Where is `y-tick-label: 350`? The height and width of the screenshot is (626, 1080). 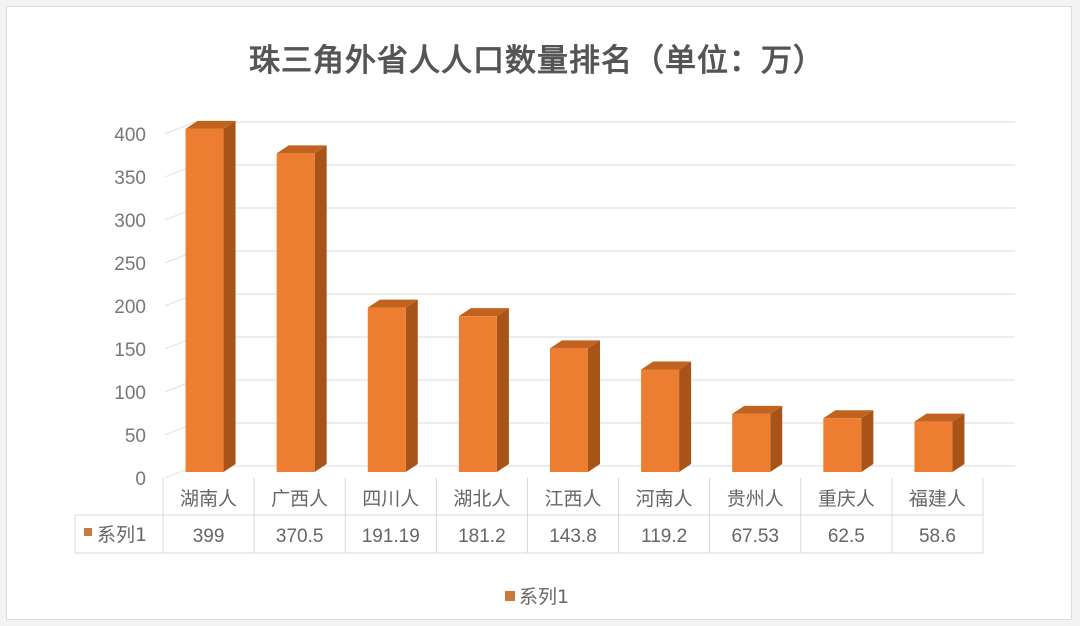
y-tick-label: 350 is located at coordinates (130, 178).